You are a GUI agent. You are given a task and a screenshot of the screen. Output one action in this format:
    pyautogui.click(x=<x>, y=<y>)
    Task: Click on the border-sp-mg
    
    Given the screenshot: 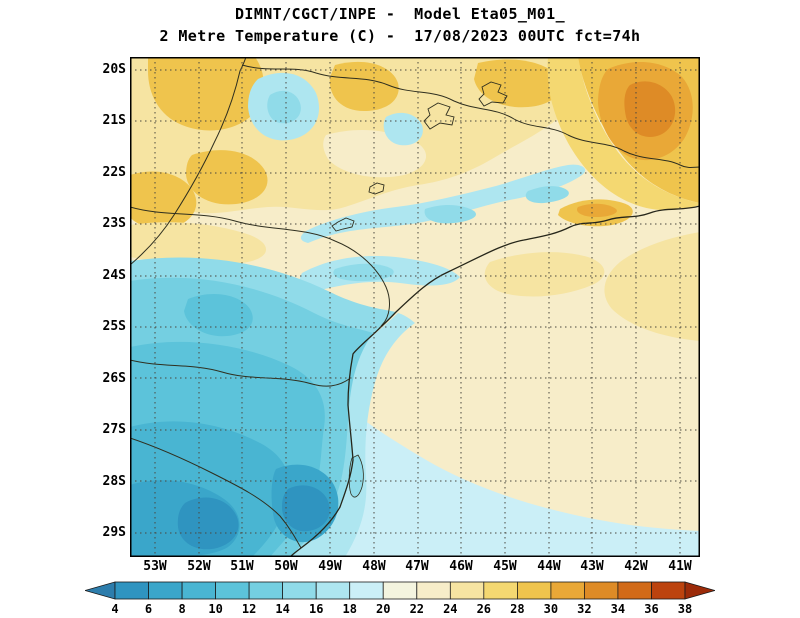 What is the action you would take?
    pyautogui.click(x=470, y=116)
    